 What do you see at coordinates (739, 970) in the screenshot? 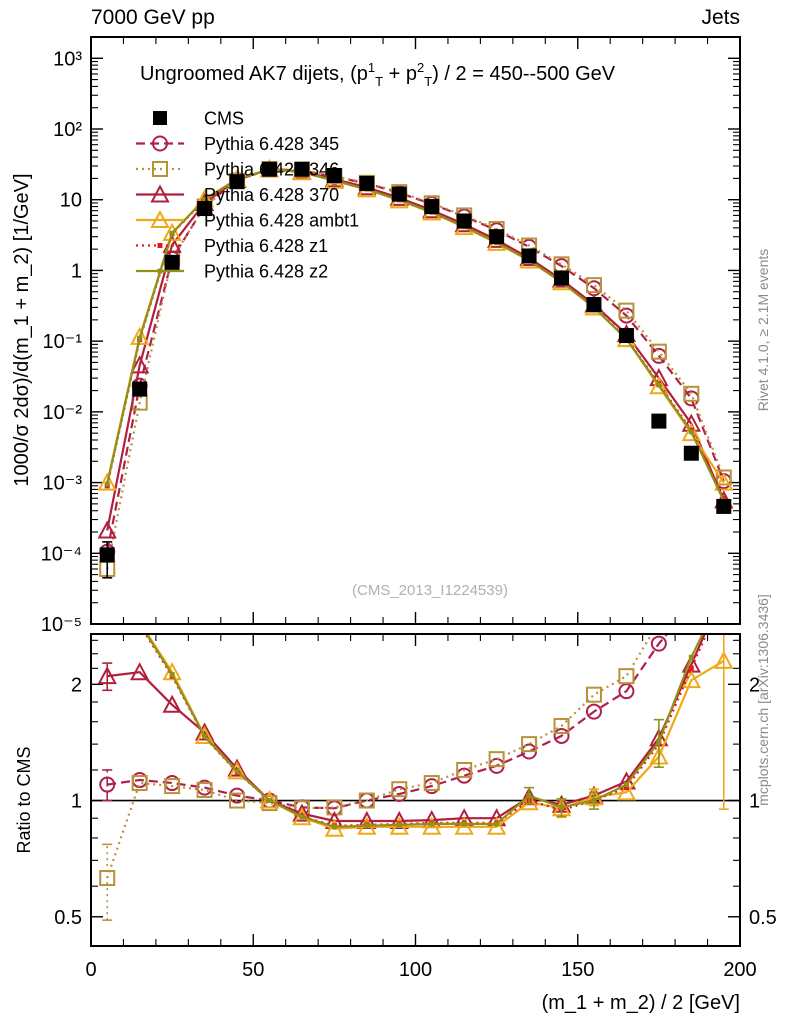
I see `x-tick-label: 200` at bounding box center [739, 970].